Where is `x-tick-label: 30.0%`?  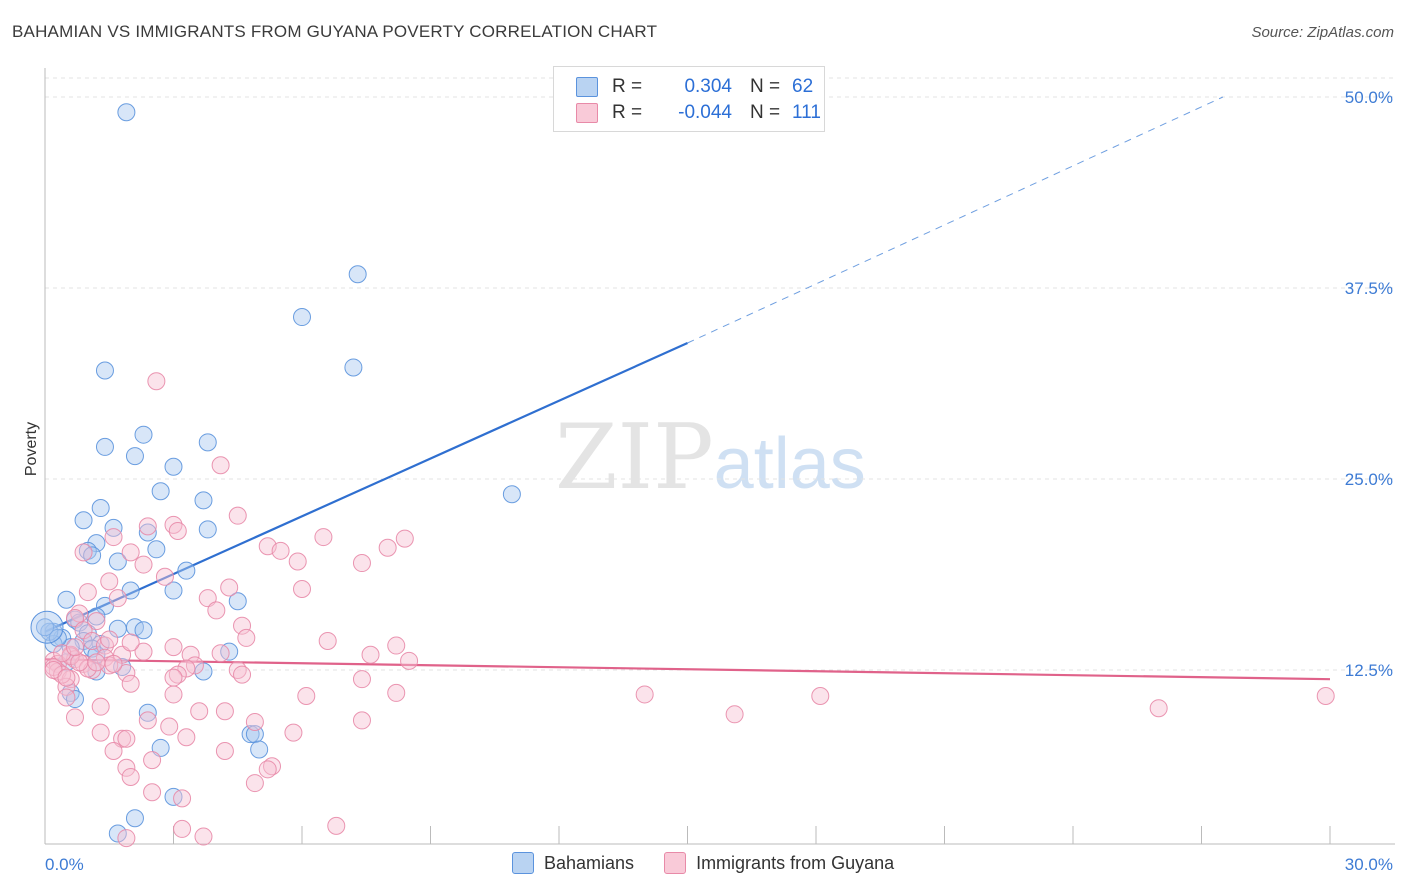
x-tick-label: 30.0% is located at coordinates (1369, 864).